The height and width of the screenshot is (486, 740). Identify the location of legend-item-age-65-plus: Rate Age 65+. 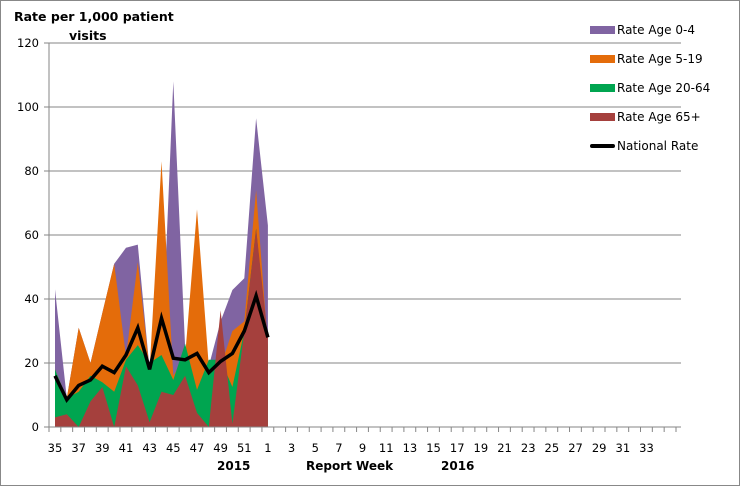
(662, 116).